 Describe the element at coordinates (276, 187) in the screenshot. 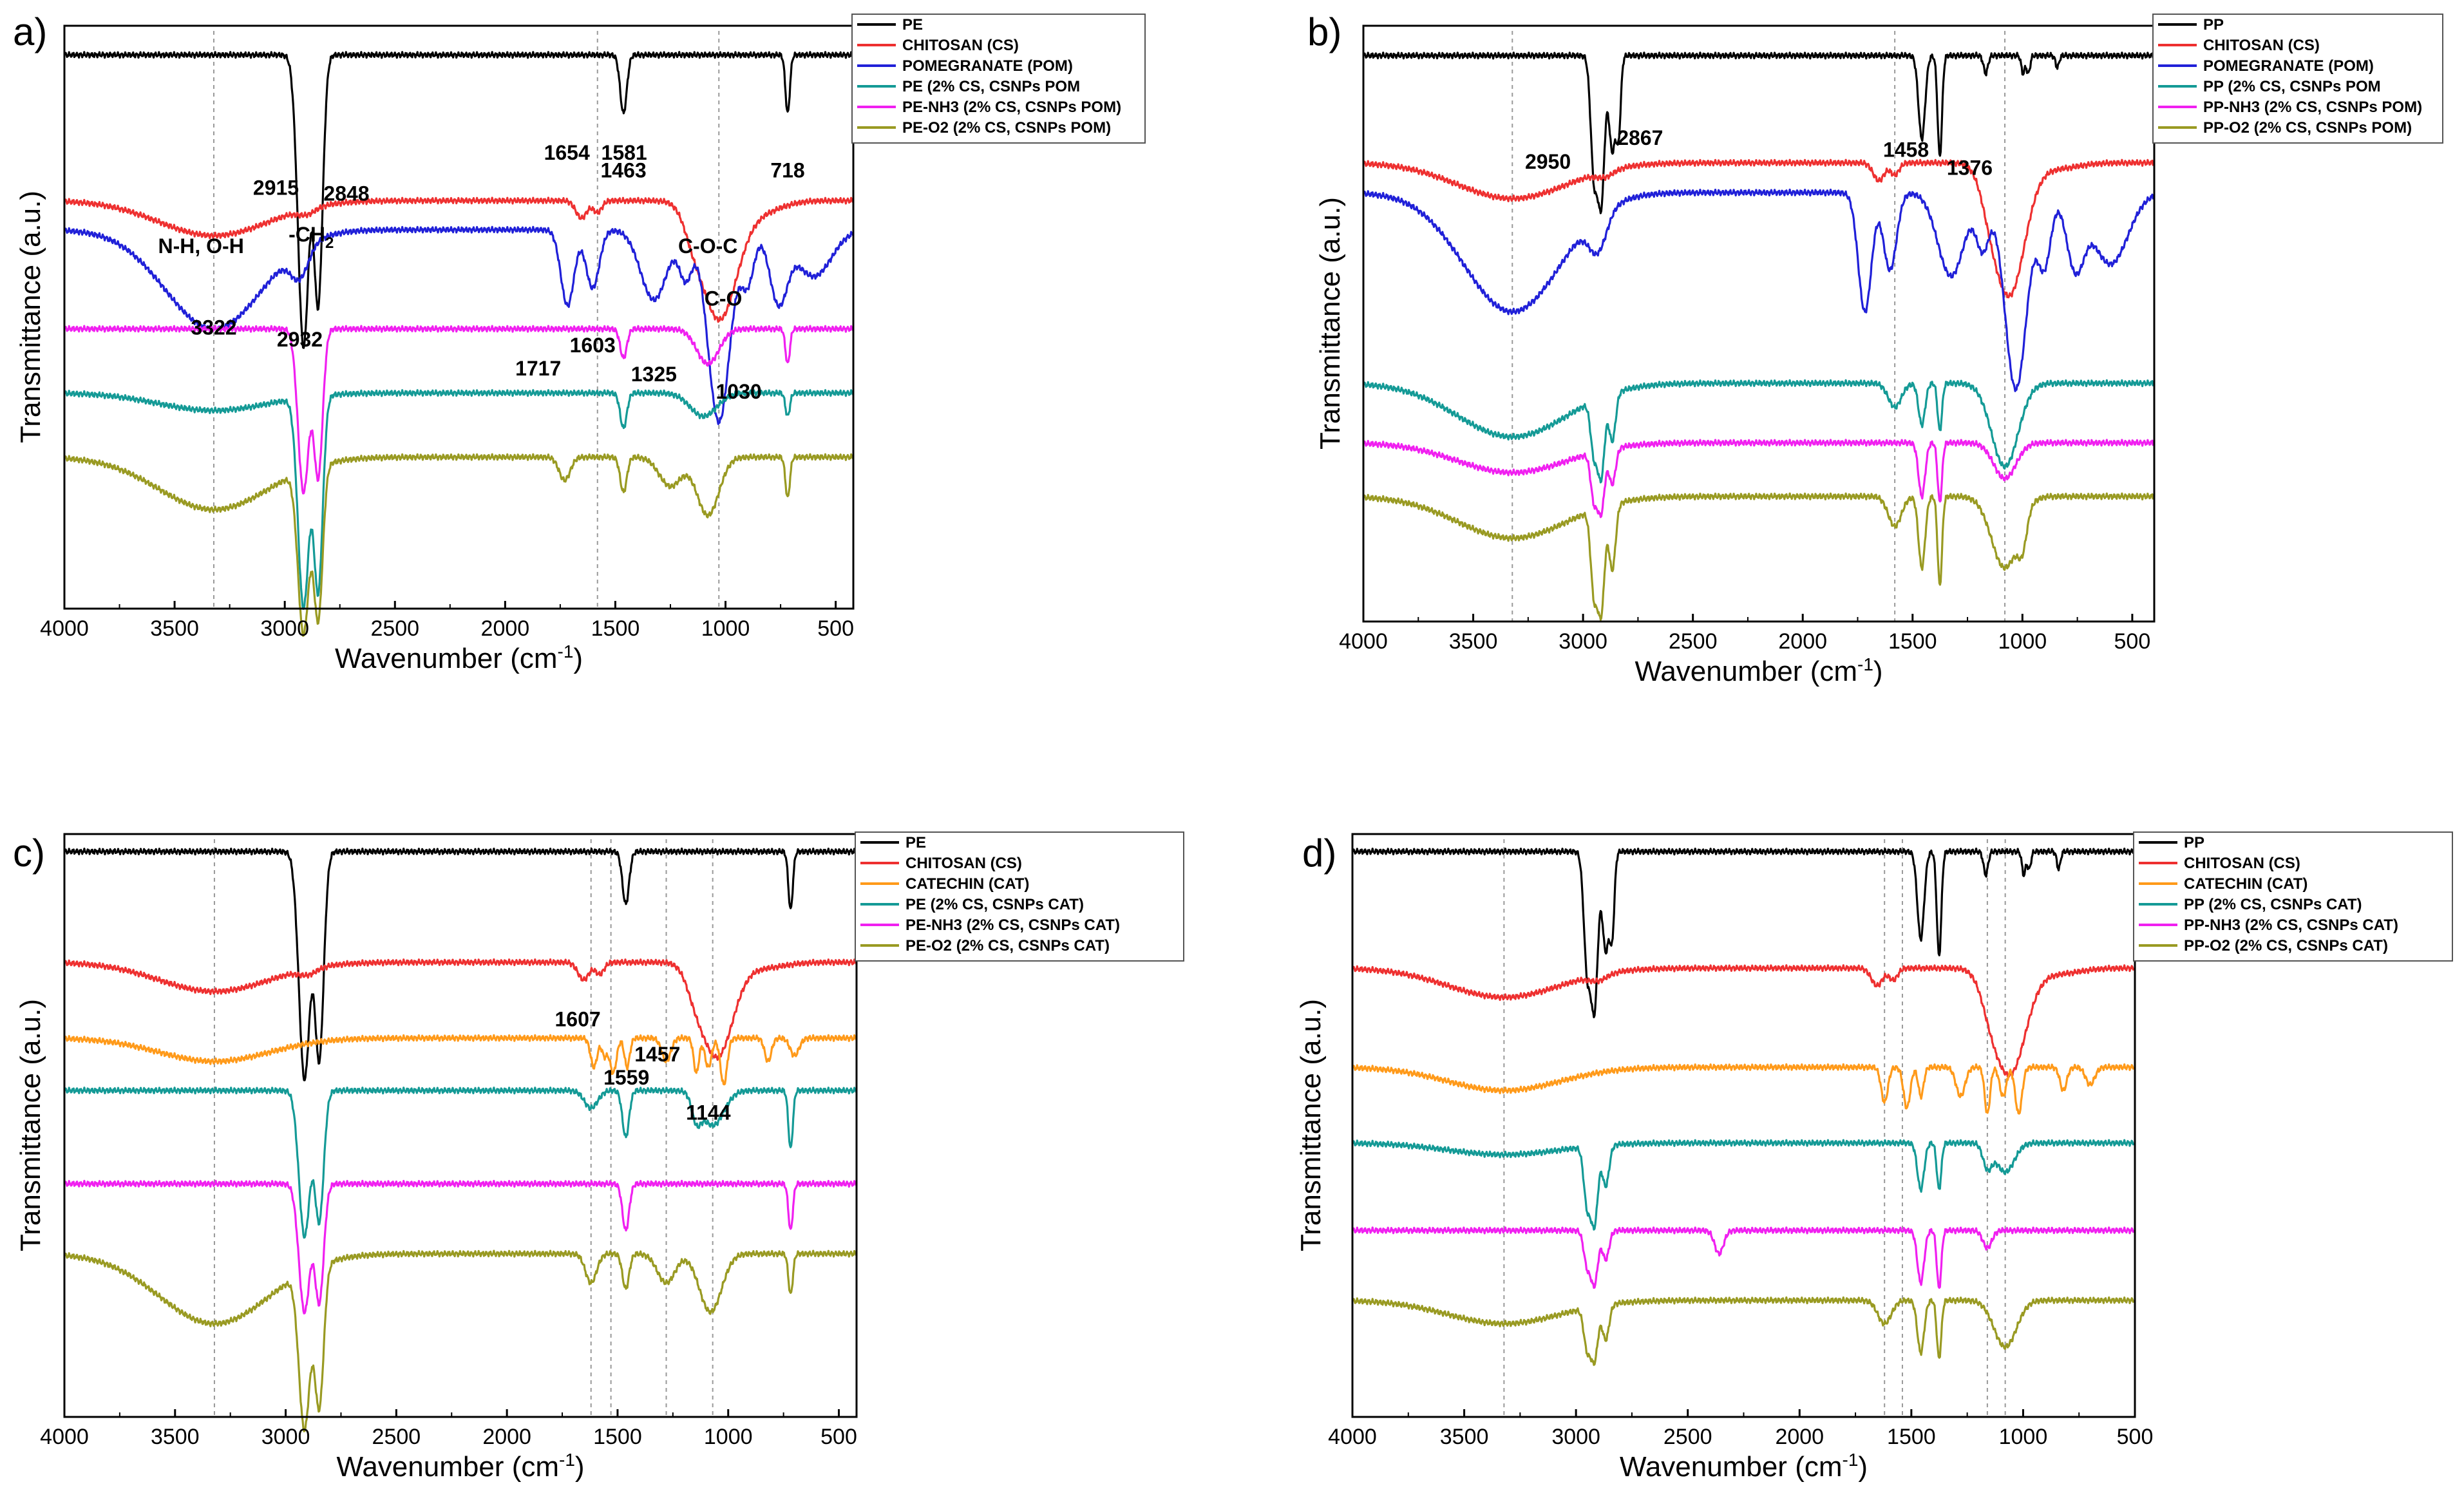

I see `peak-annotation: 2915` at that location.